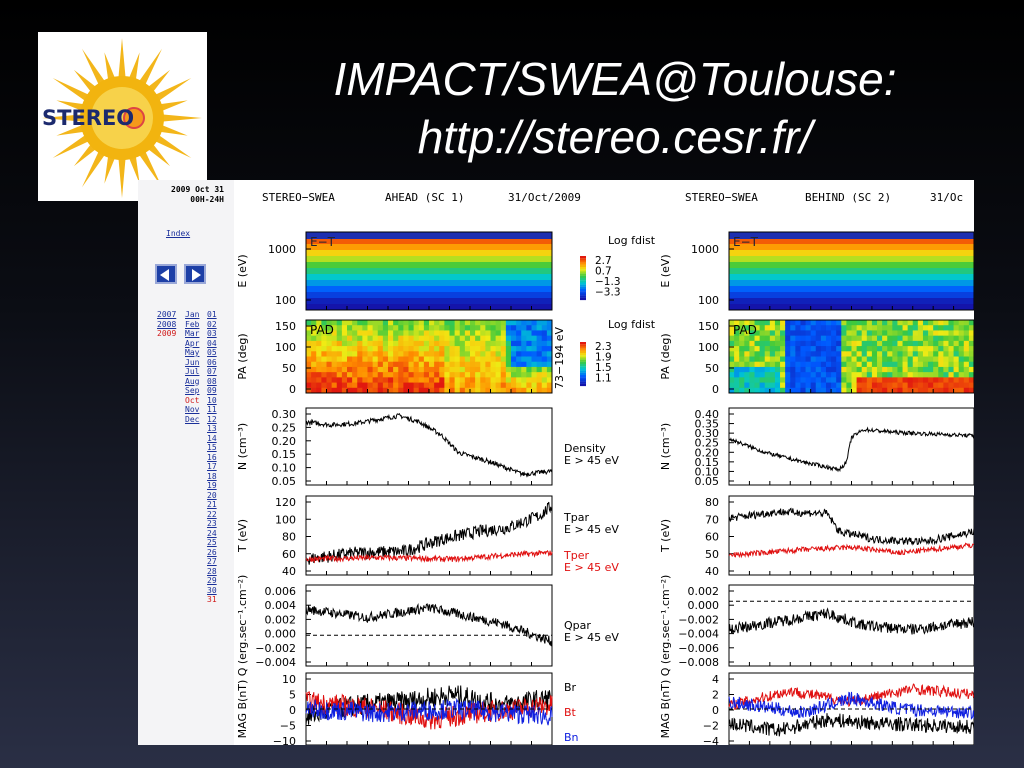 This screenshot has width=1024, height=768. What do you see at coordinates (285, 300) in the screenshot?
I see `ahead-tick-label: 100` at bounding box center [285, 300].